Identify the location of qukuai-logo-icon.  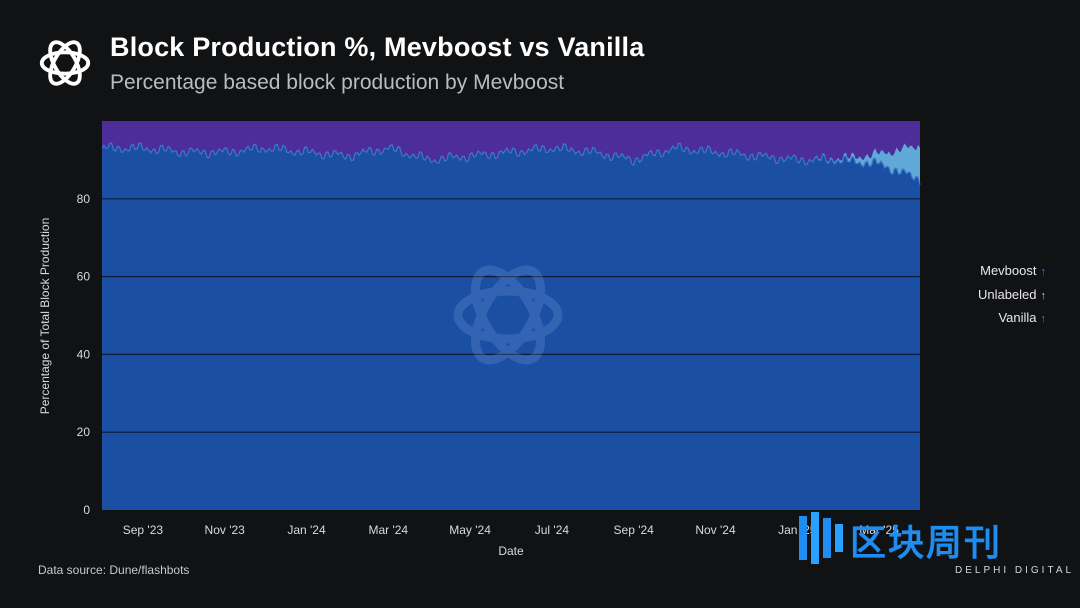
(821, 538).